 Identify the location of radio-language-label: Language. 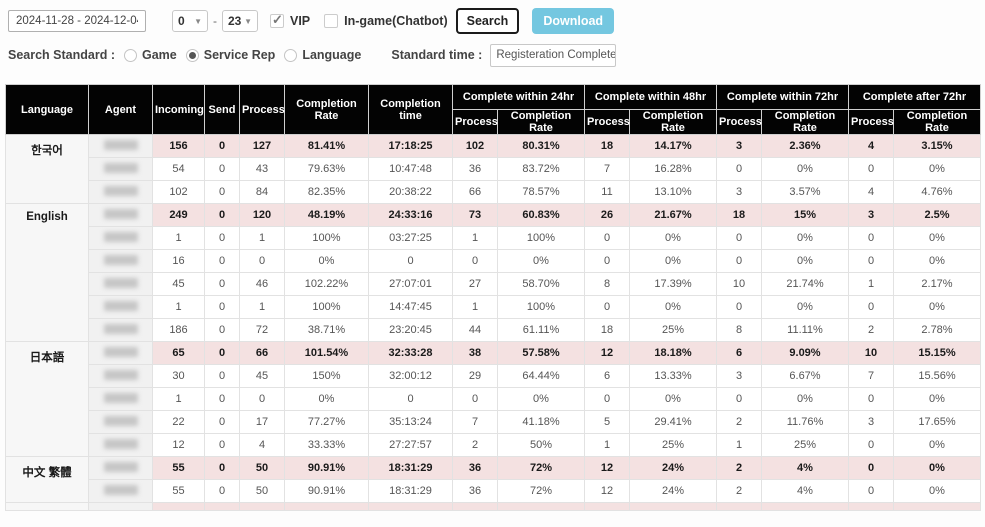
(332, 55).